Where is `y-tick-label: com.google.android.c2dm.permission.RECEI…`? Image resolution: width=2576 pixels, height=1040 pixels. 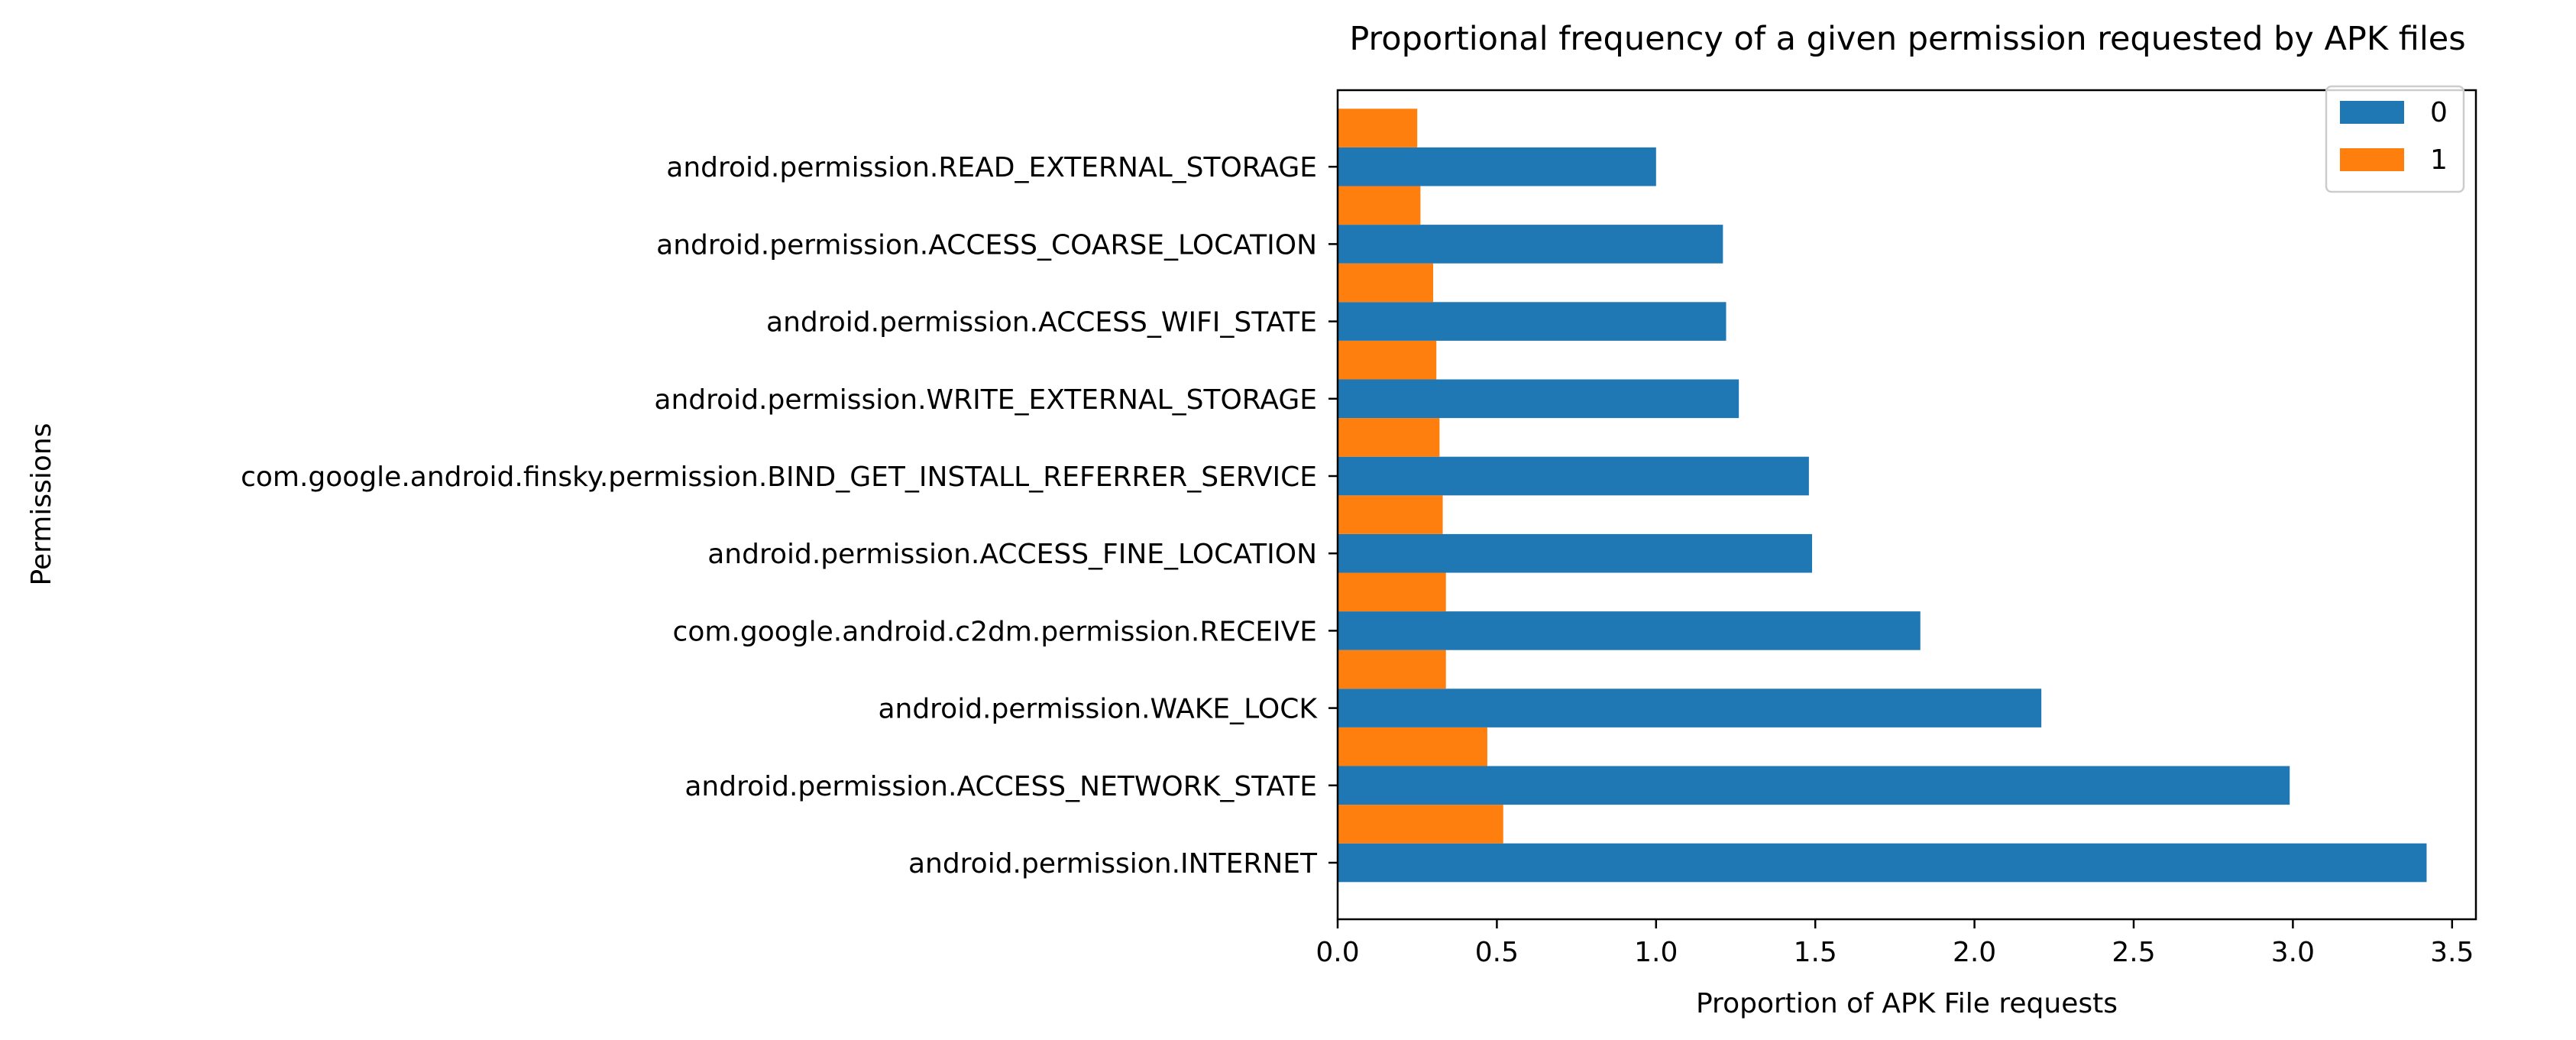
y-tick-label: com.google.android.c2dm.permission.RECEI… is located at coordinates (995, 631).